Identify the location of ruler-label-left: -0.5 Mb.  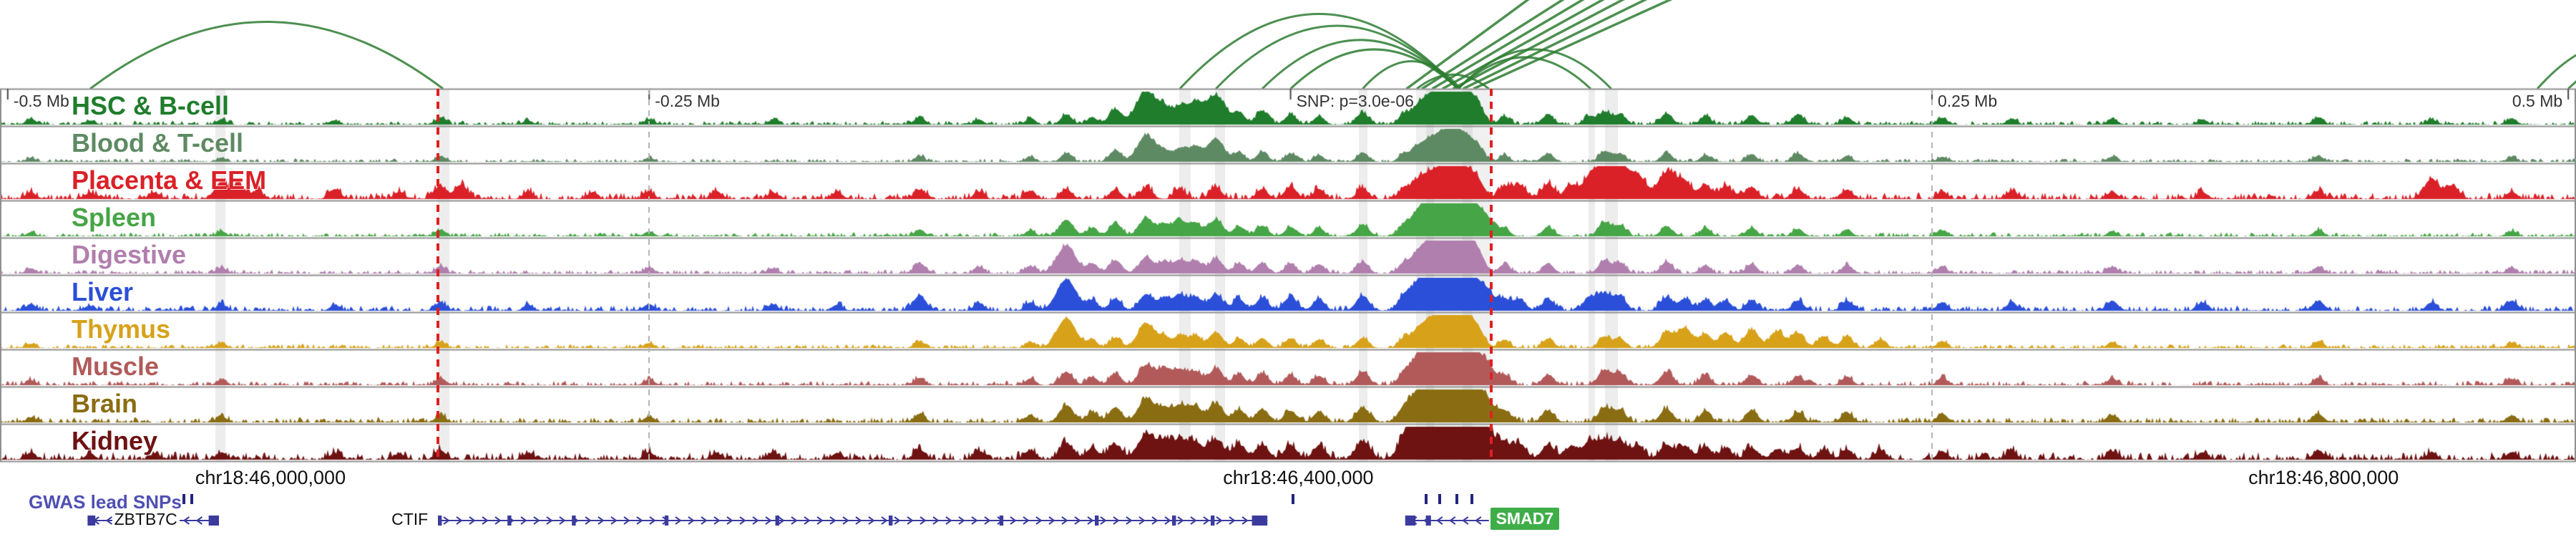
(41, 101).